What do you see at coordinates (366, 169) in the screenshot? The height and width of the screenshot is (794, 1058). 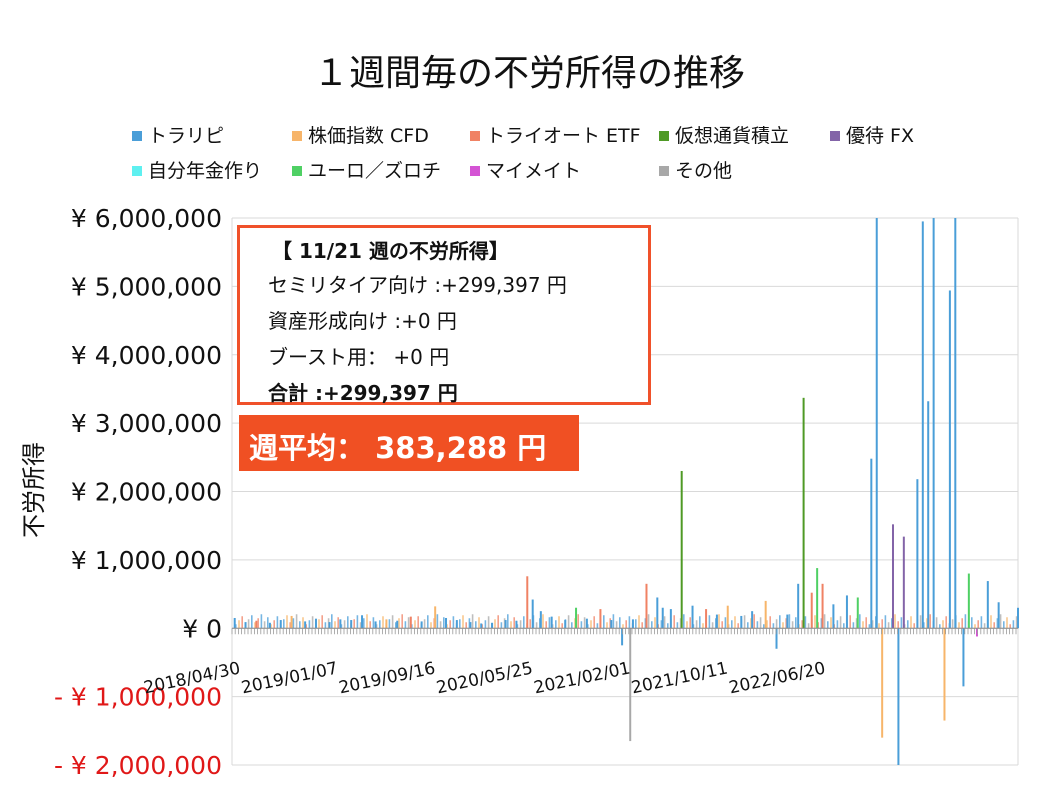 I see `legend-item: ユーロ／ズロチ` at bounding box center [366, 169].